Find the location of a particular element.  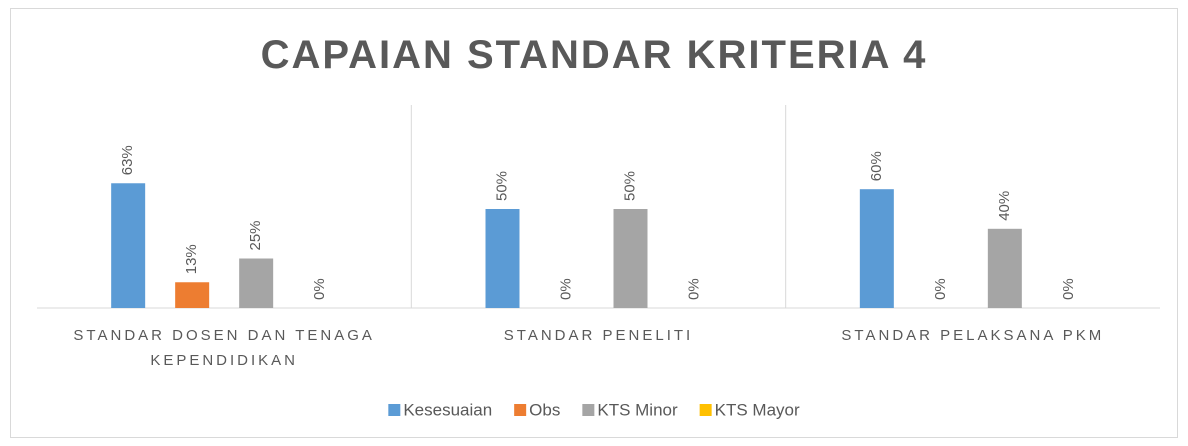

value-label: 60% is located at coordinates (876, 166).